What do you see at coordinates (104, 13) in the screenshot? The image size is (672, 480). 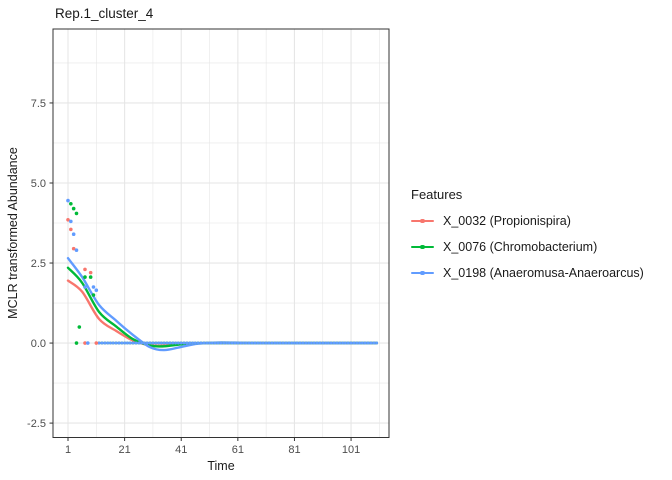 I see `plot-title: Rep.1_cluster_4` at bounding box center [104, 13].